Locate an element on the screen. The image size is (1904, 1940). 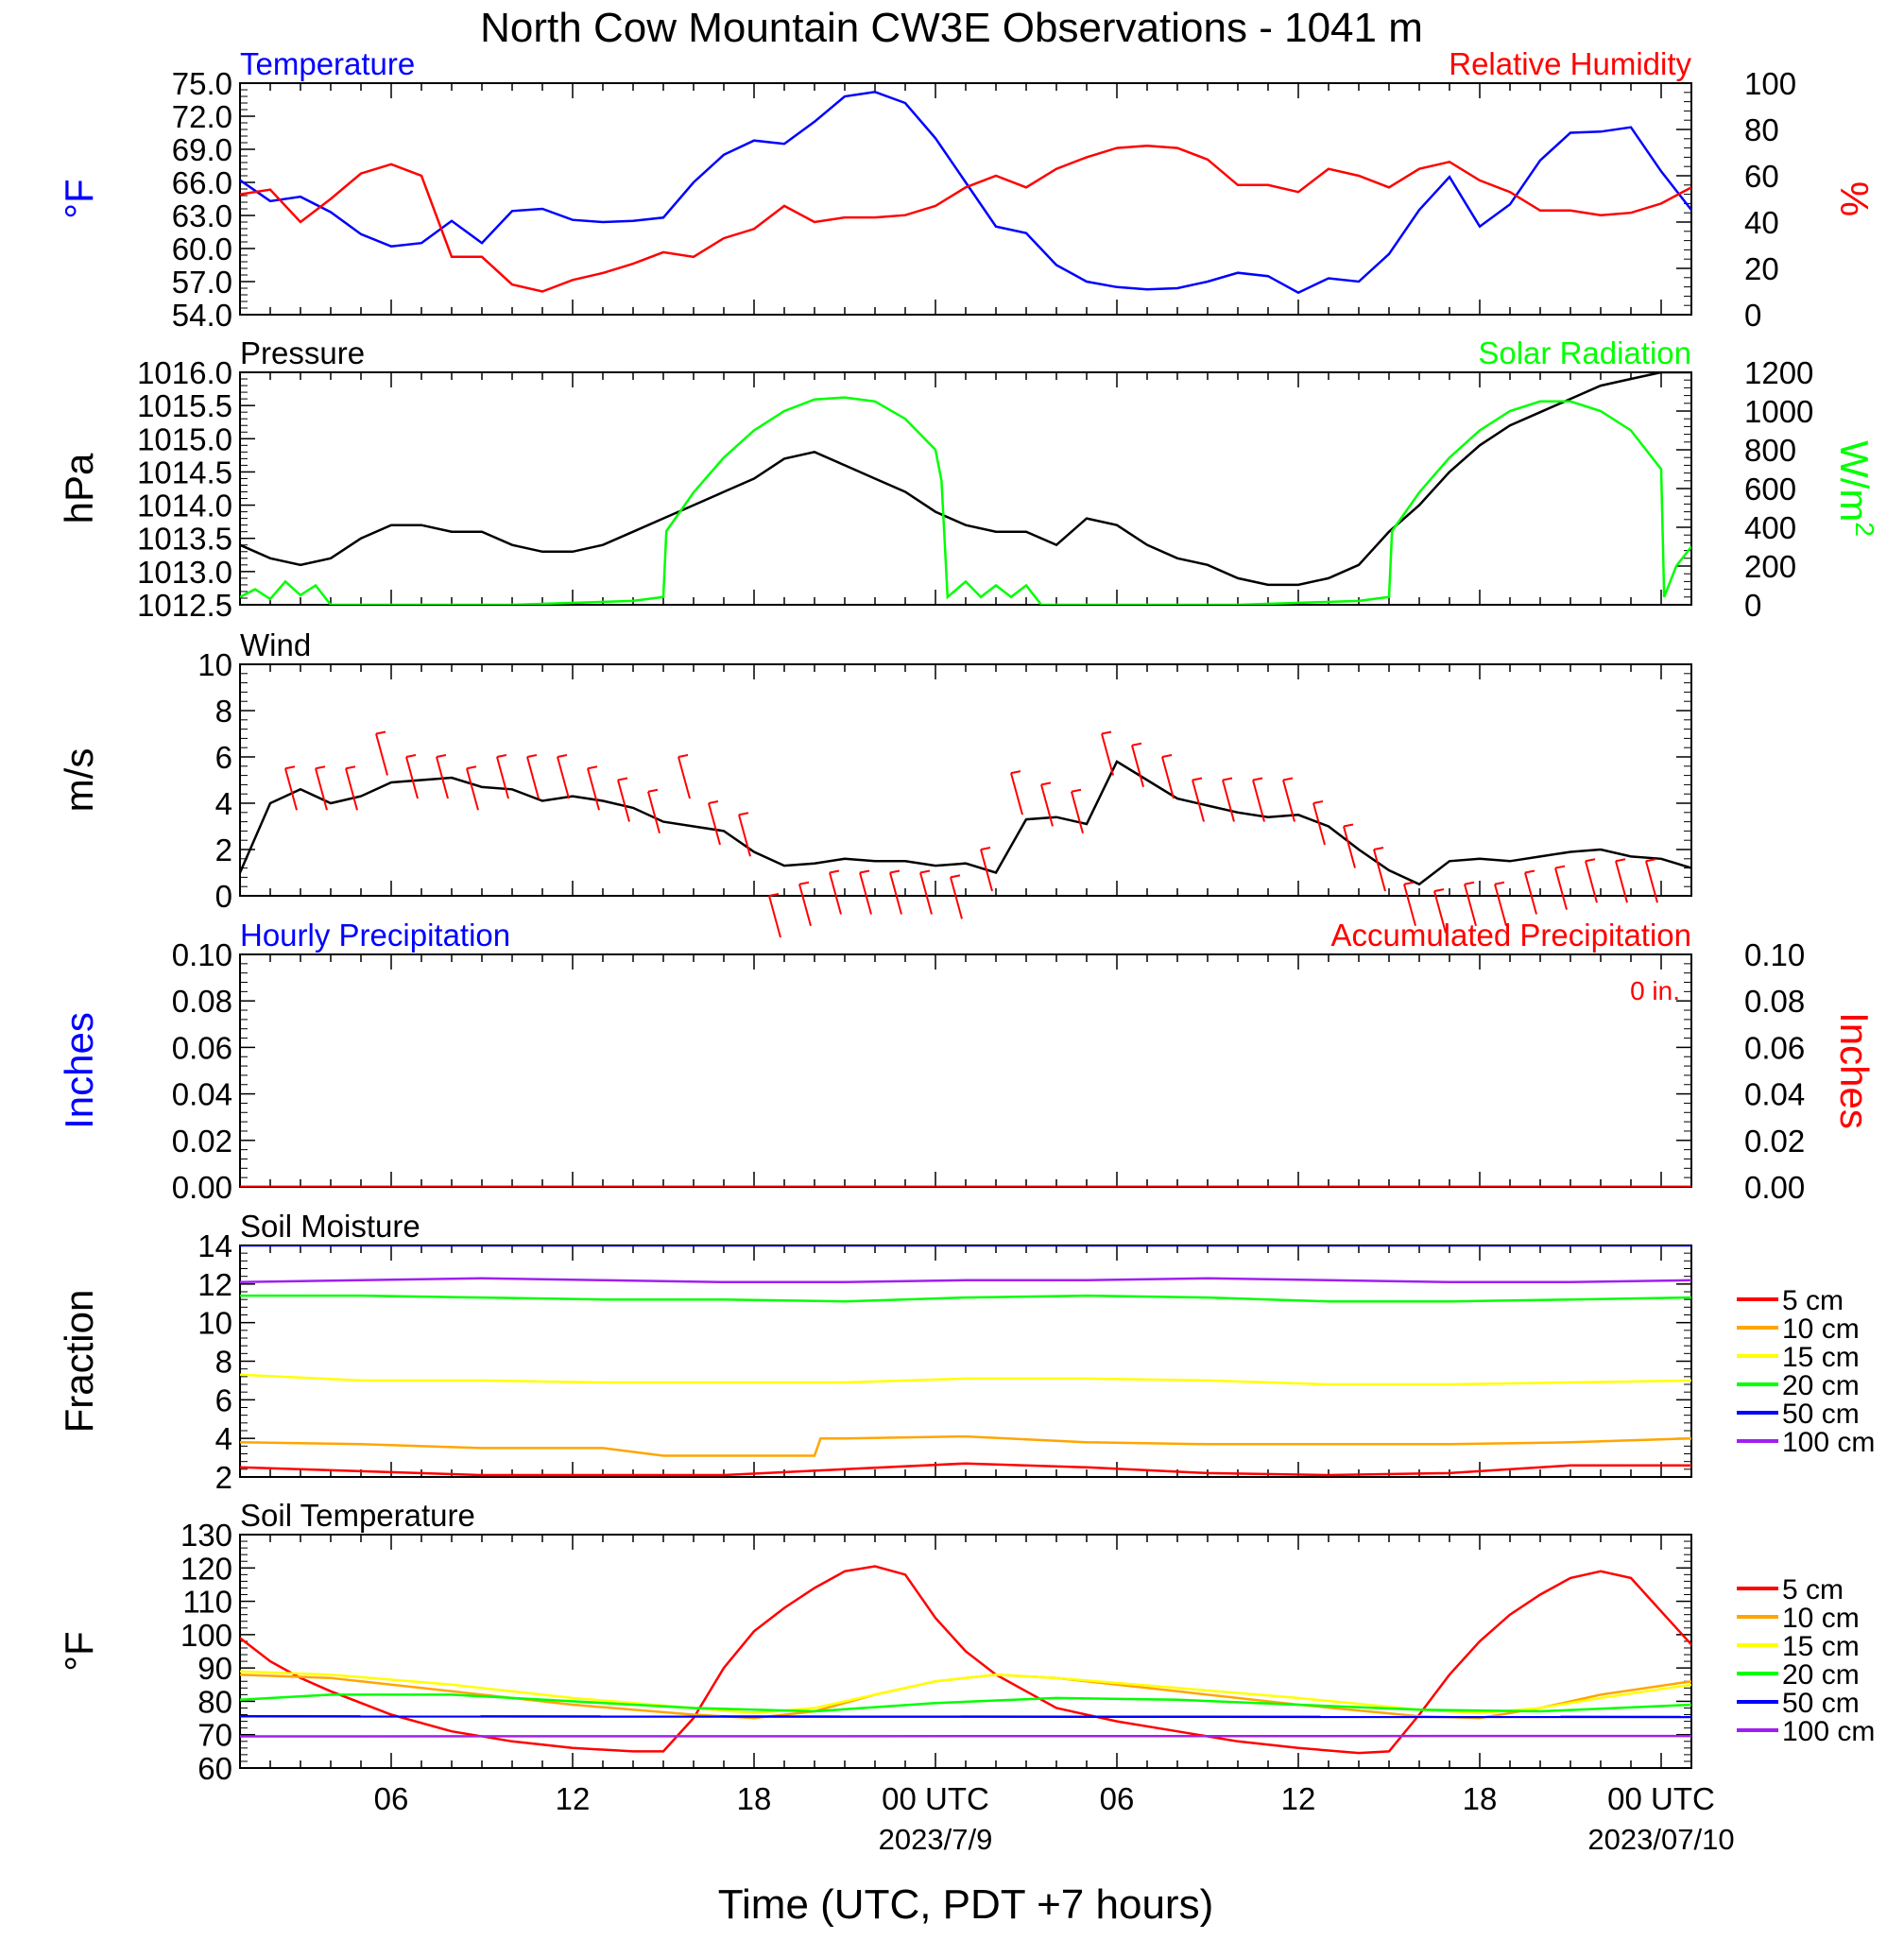
series-line-15-cm is located at coordinates (965, 1692).